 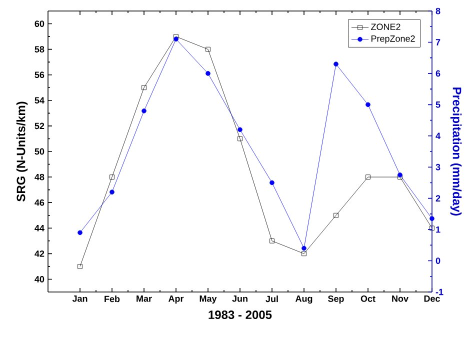 What do you see at coordinates (440, 292) in the screenshot?
I see `y2-tick-label: -1` at bounding box center [440, 292].